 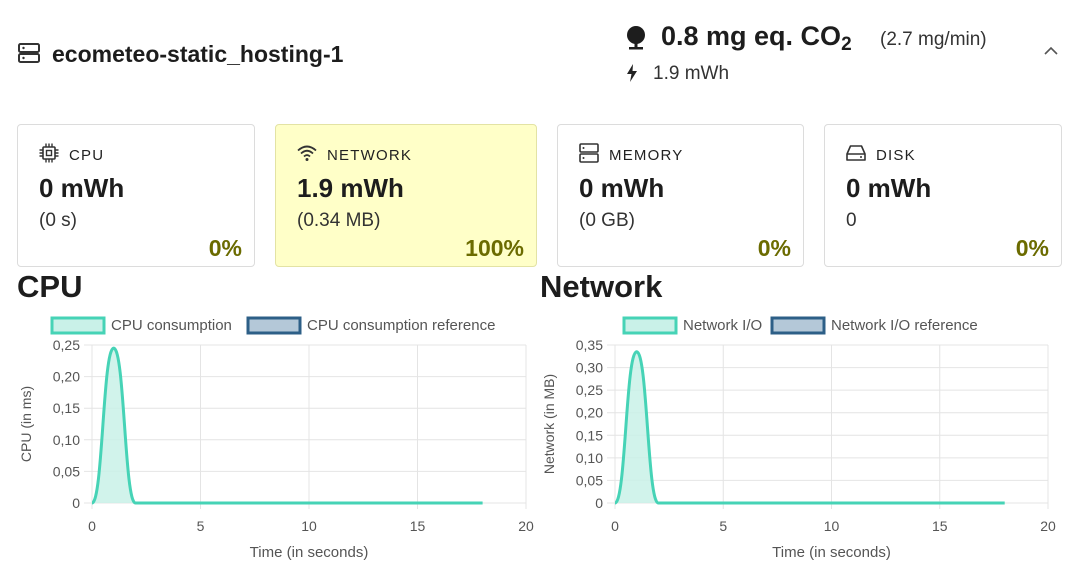 I want to click on co2-total: 0.8 mg eq. CO2, so click(x=756, y=38).